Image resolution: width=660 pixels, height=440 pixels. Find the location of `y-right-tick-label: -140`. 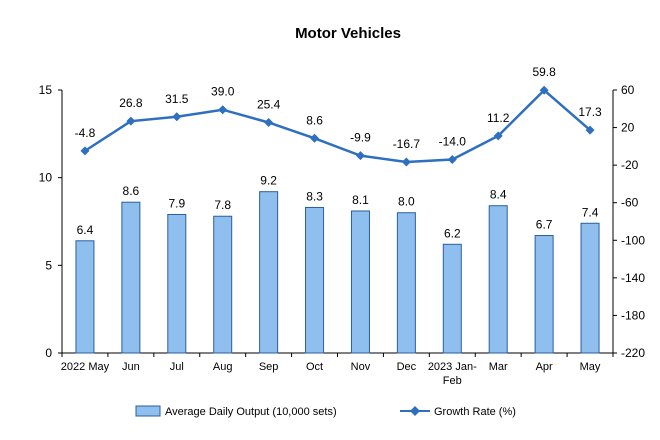

y-right-tick-label: -140 is located at coordinates (633, 278).